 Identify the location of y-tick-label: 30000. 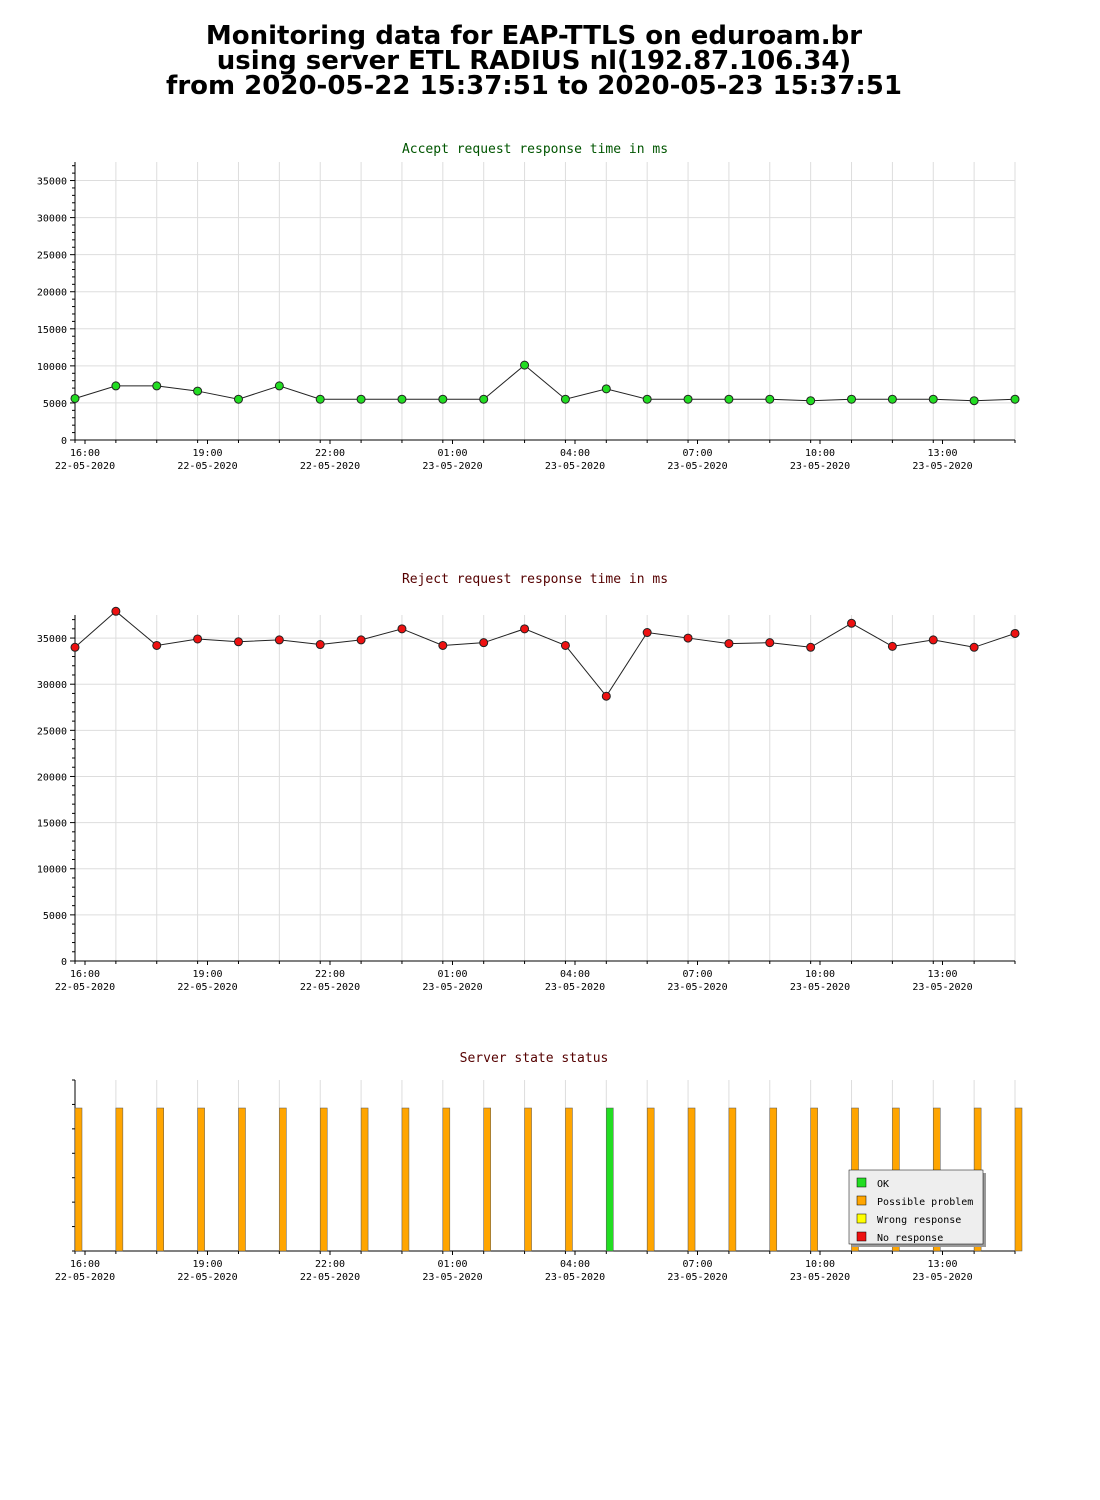
(52, 219).